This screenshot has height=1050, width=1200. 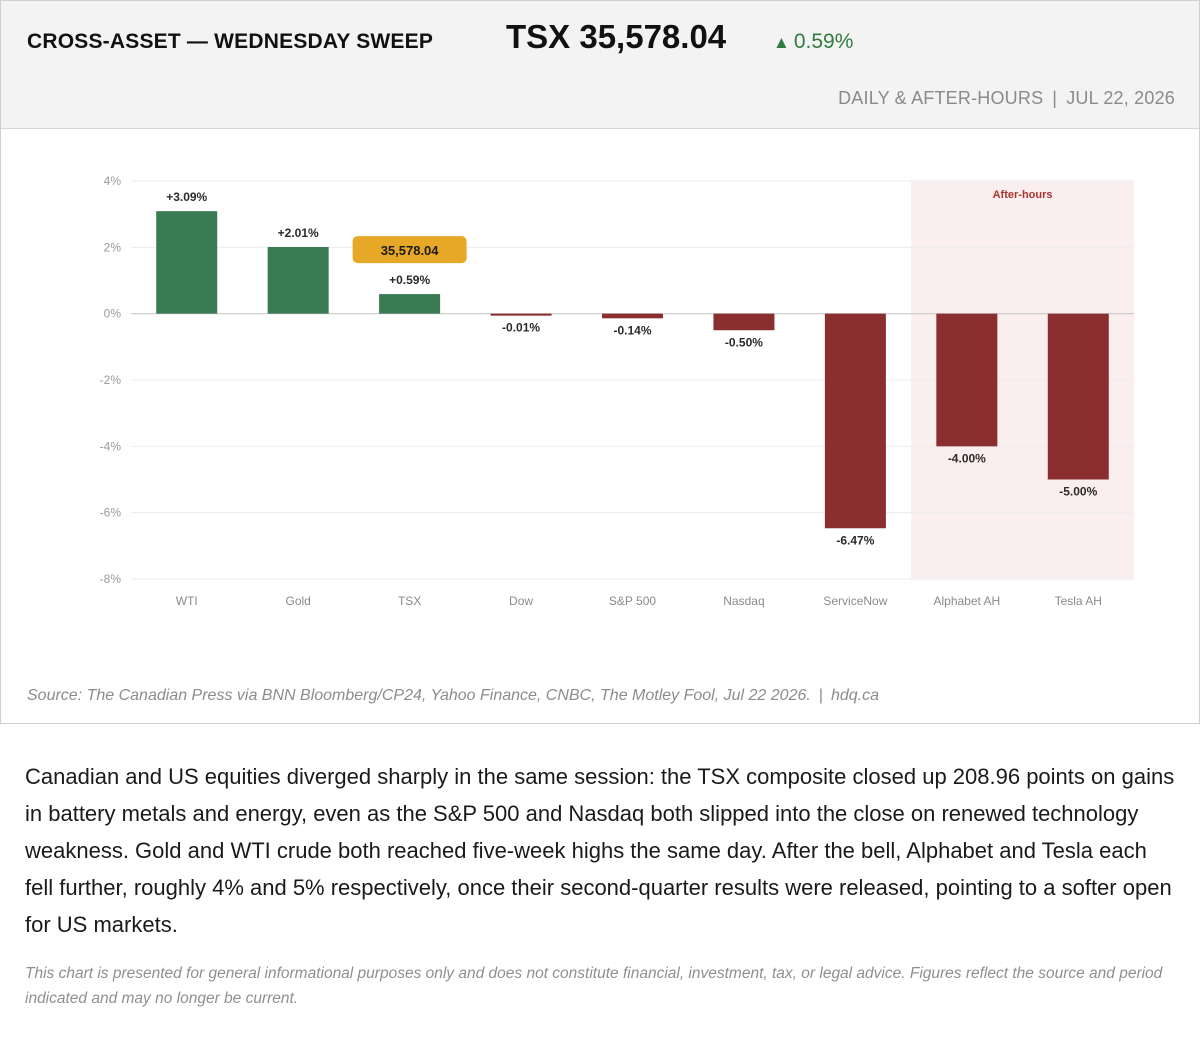 I want to click on tsx-callout-badge, so click(x=409, y=250).